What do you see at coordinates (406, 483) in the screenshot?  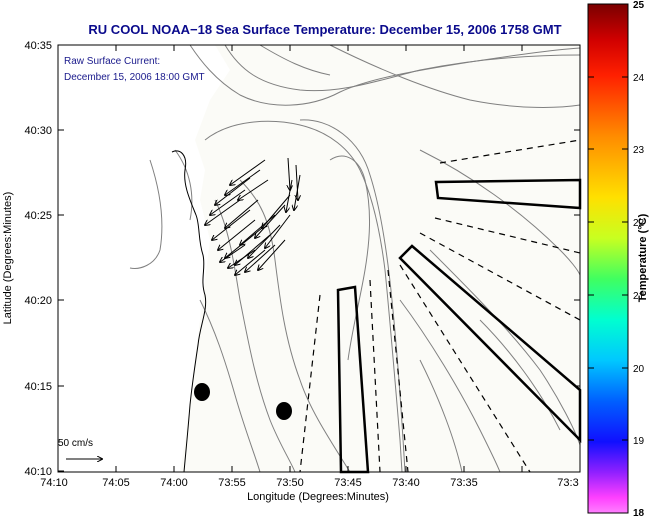 I see `x-tick-label: 73:40` at bounding box center [406, 483].